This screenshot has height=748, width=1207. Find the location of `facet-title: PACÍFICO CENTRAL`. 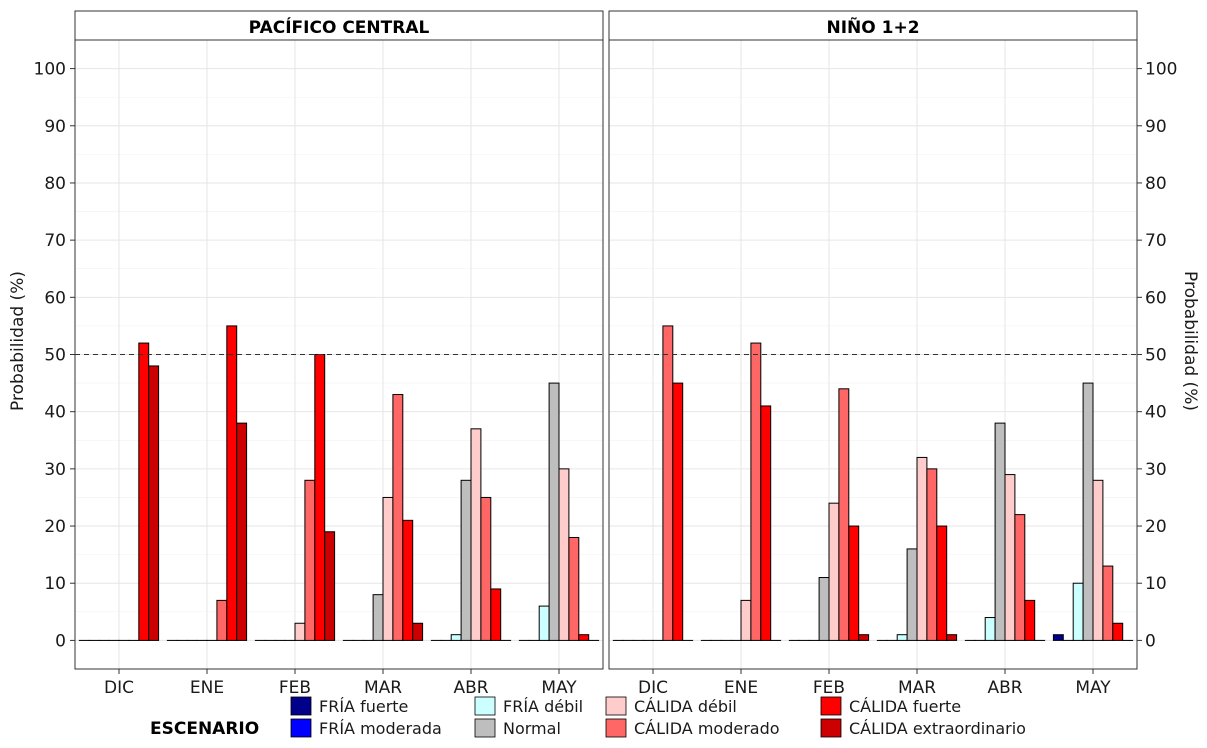

facet-title: PACÍFICO CENTRAL is located at coordinates (339, 27).